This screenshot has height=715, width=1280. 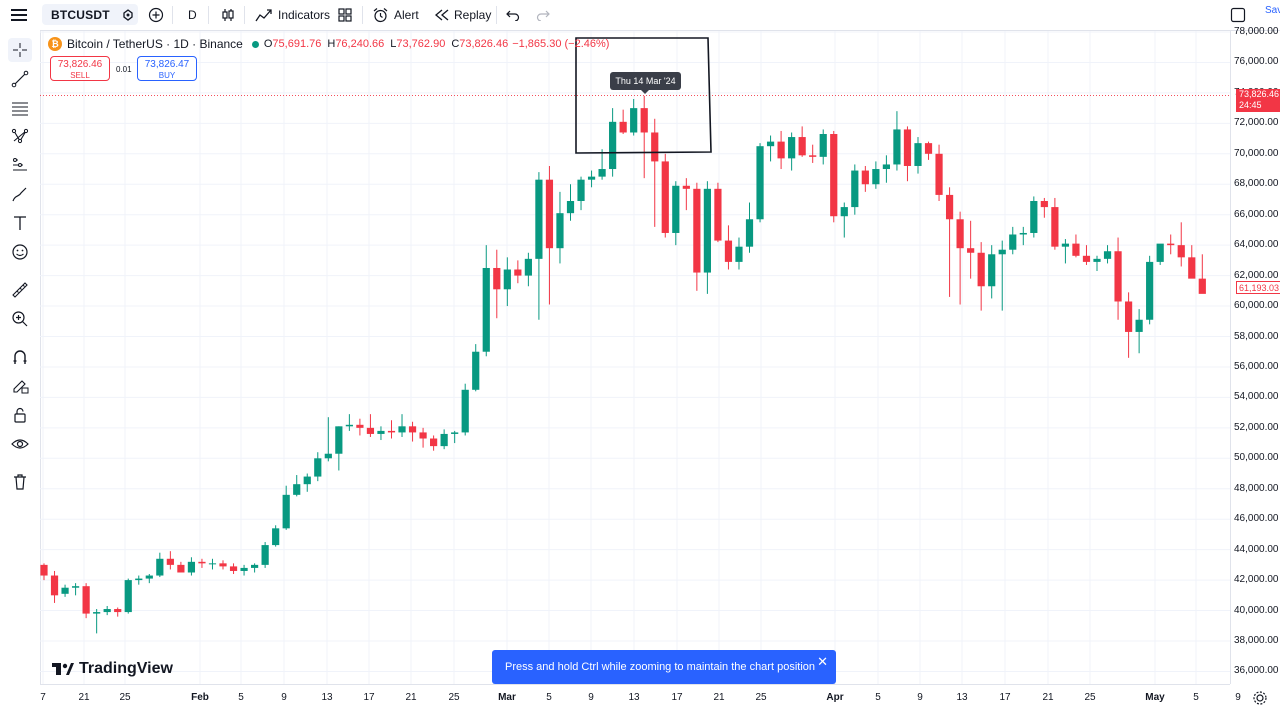 What do you see at coordinates (20, 223) in the screenshot?
I see `text-tool` at bounding box center [20, 223].